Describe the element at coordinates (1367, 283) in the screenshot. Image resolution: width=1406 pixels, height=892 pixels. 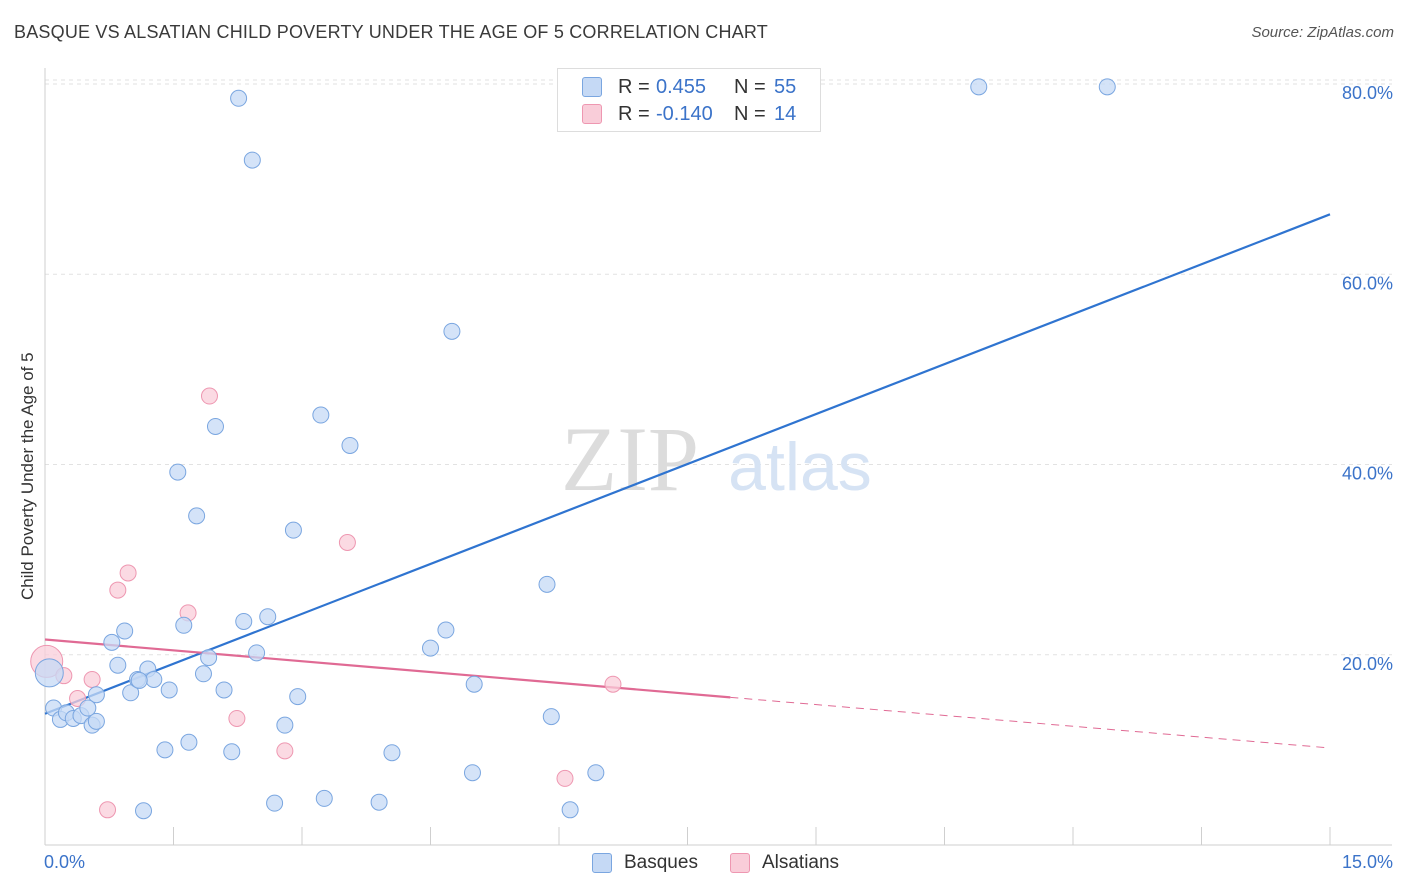
I see `y-tick-label: 60.0%` at that location.